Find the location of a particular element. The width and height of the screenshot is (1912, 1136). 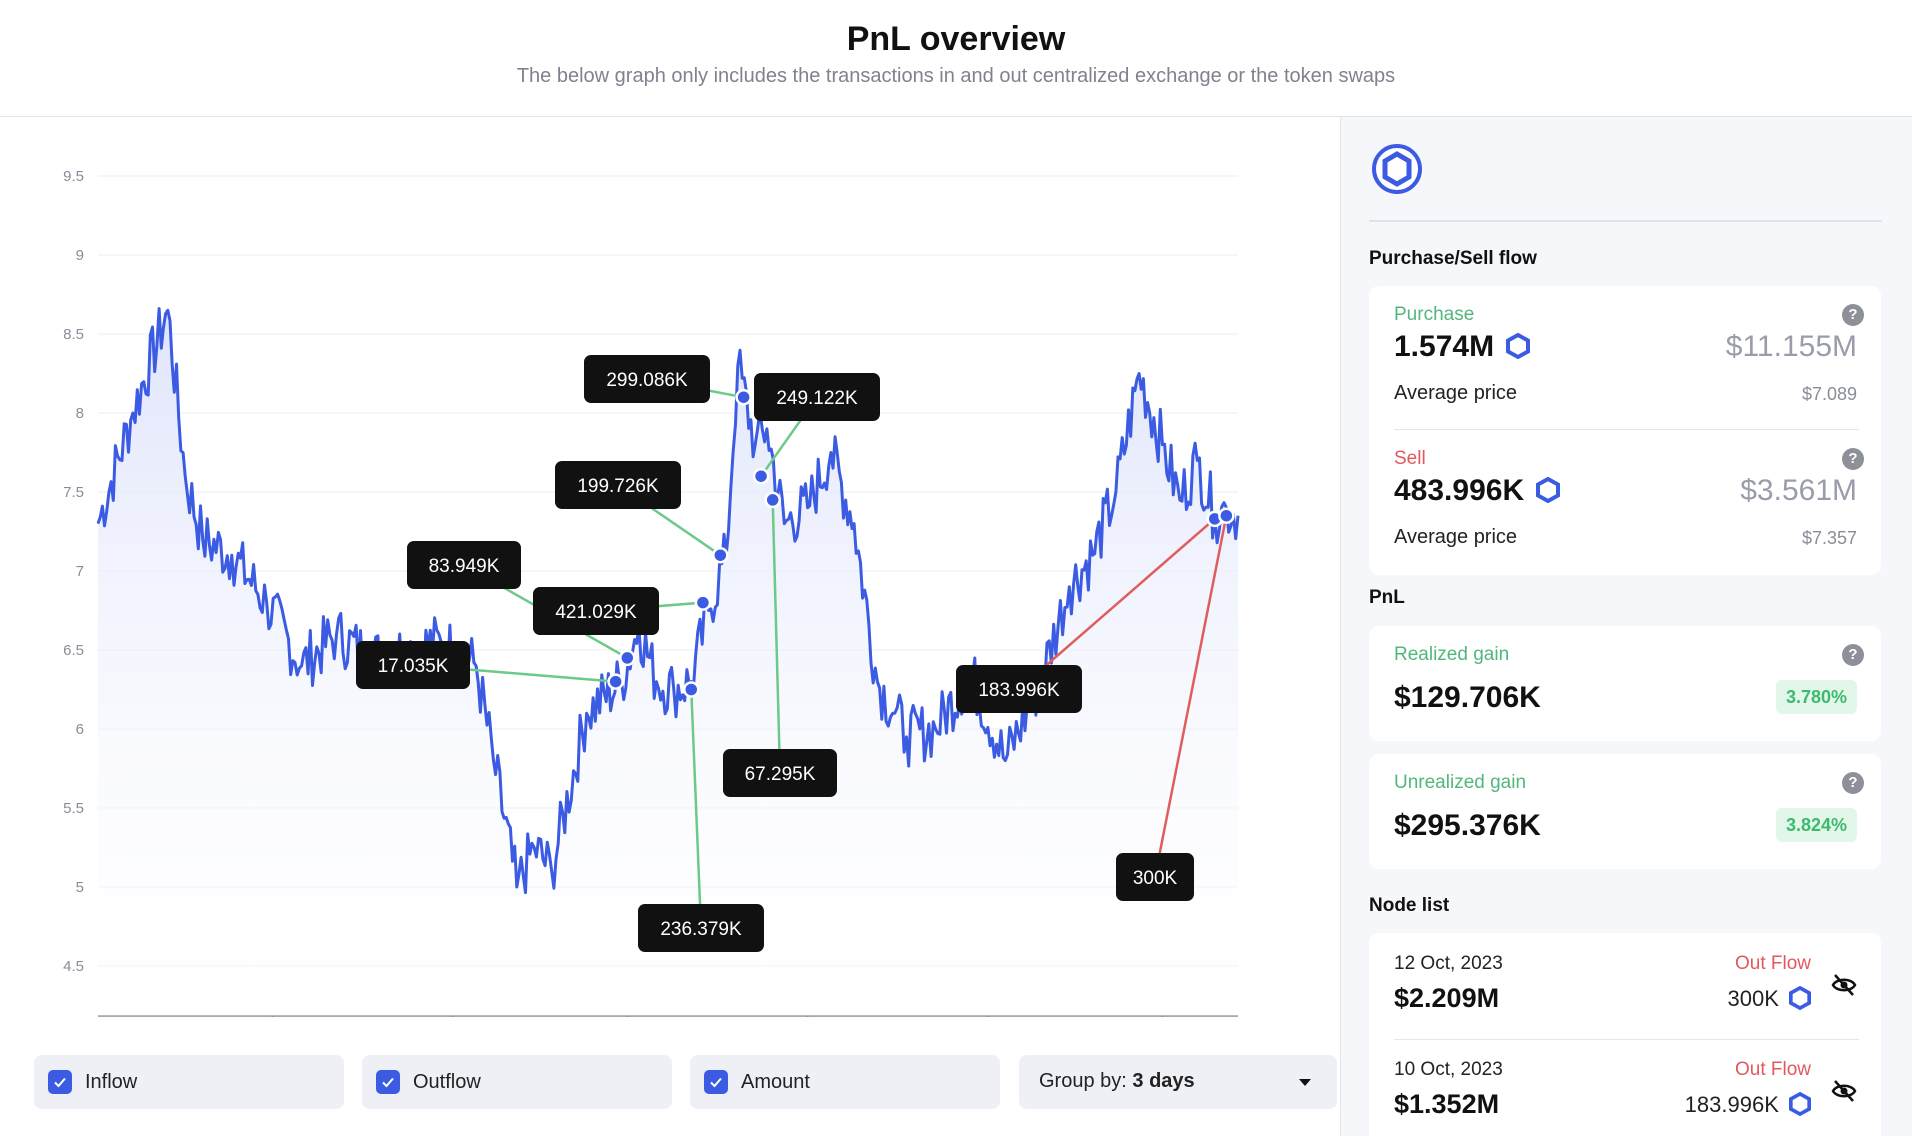

y-tick-label: 6 is located at coordinates (80, 729).